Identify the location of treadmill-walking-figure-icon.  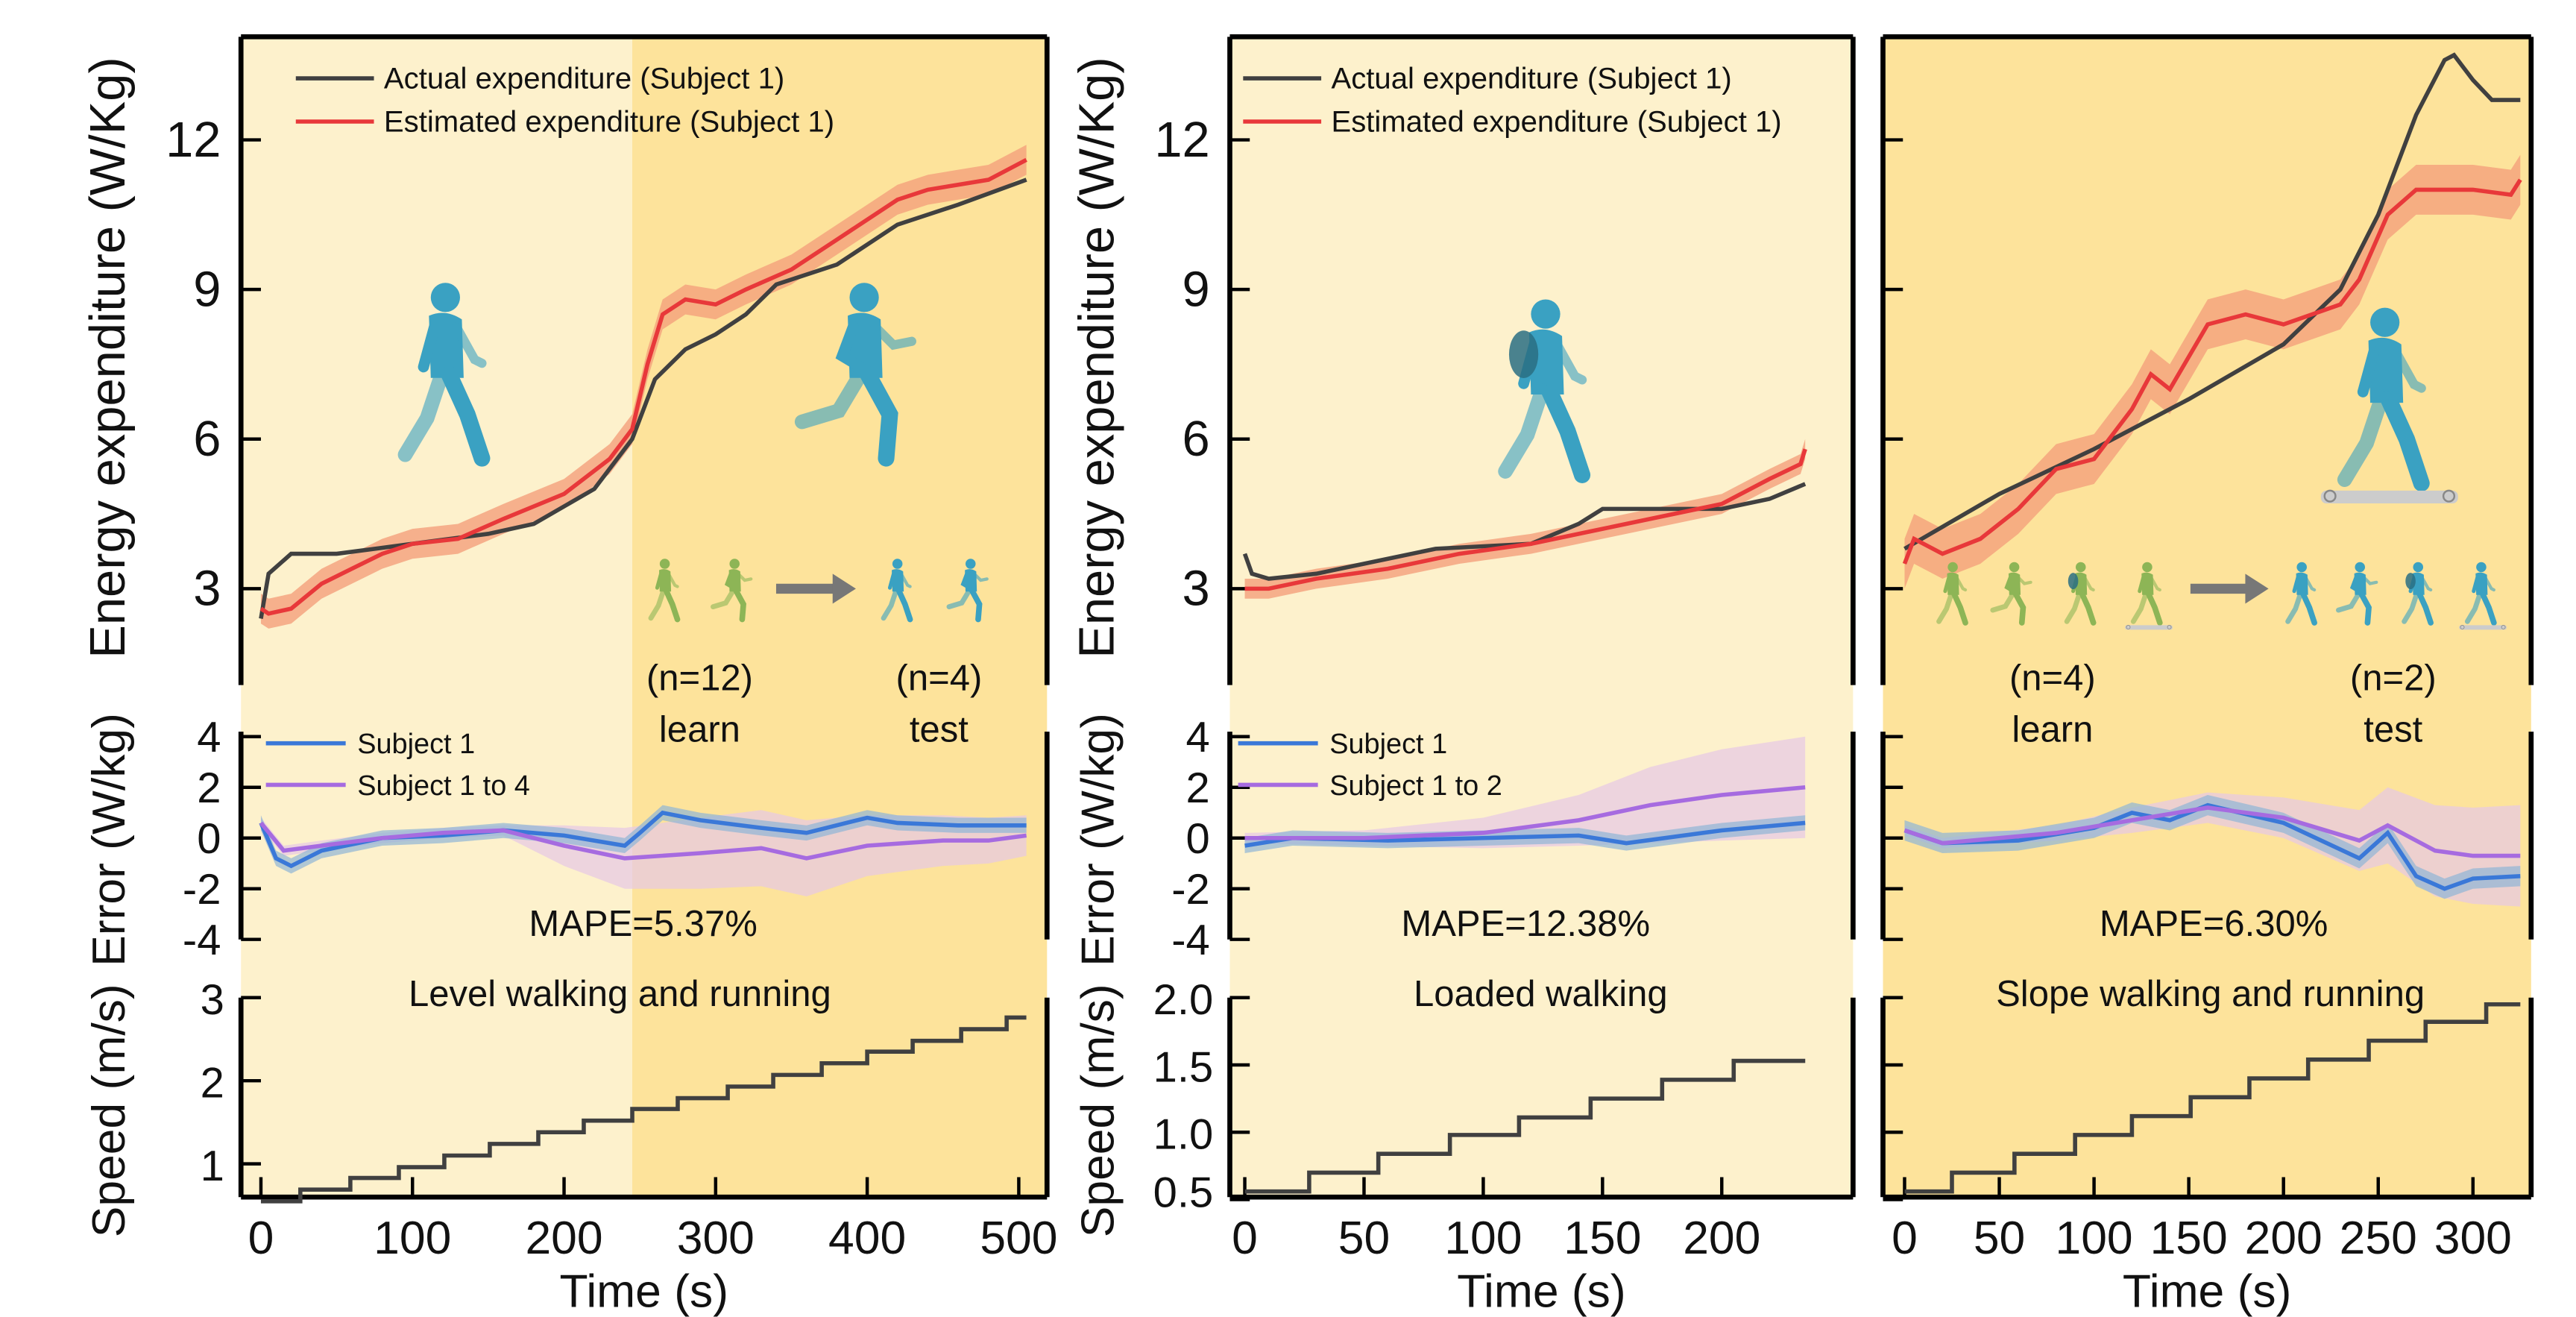
(2389, 405).